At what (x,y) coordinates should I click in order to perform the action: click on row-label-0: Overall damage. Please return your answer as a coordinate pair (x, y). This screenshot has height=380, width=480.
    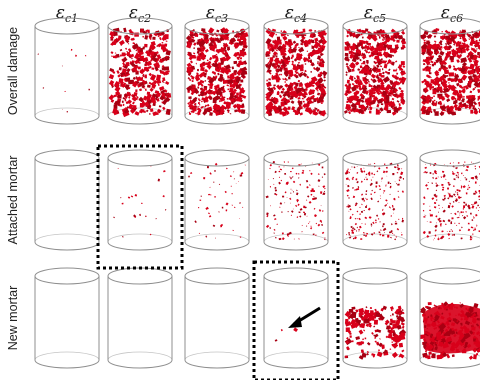
    Looking at the image, I should click on (13, 71).